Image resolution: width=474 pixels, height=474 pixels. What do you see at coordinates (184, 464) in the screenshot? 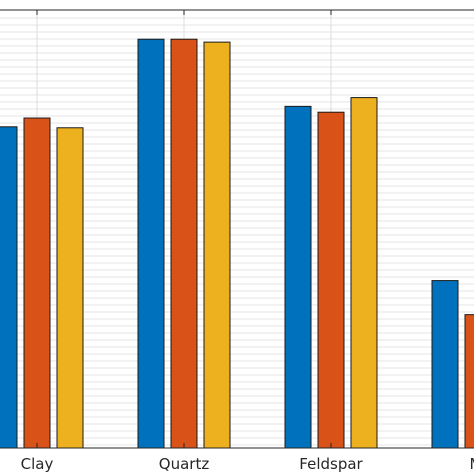
I see `x-tick-label: Quartz` at bounding box center [184, 464].